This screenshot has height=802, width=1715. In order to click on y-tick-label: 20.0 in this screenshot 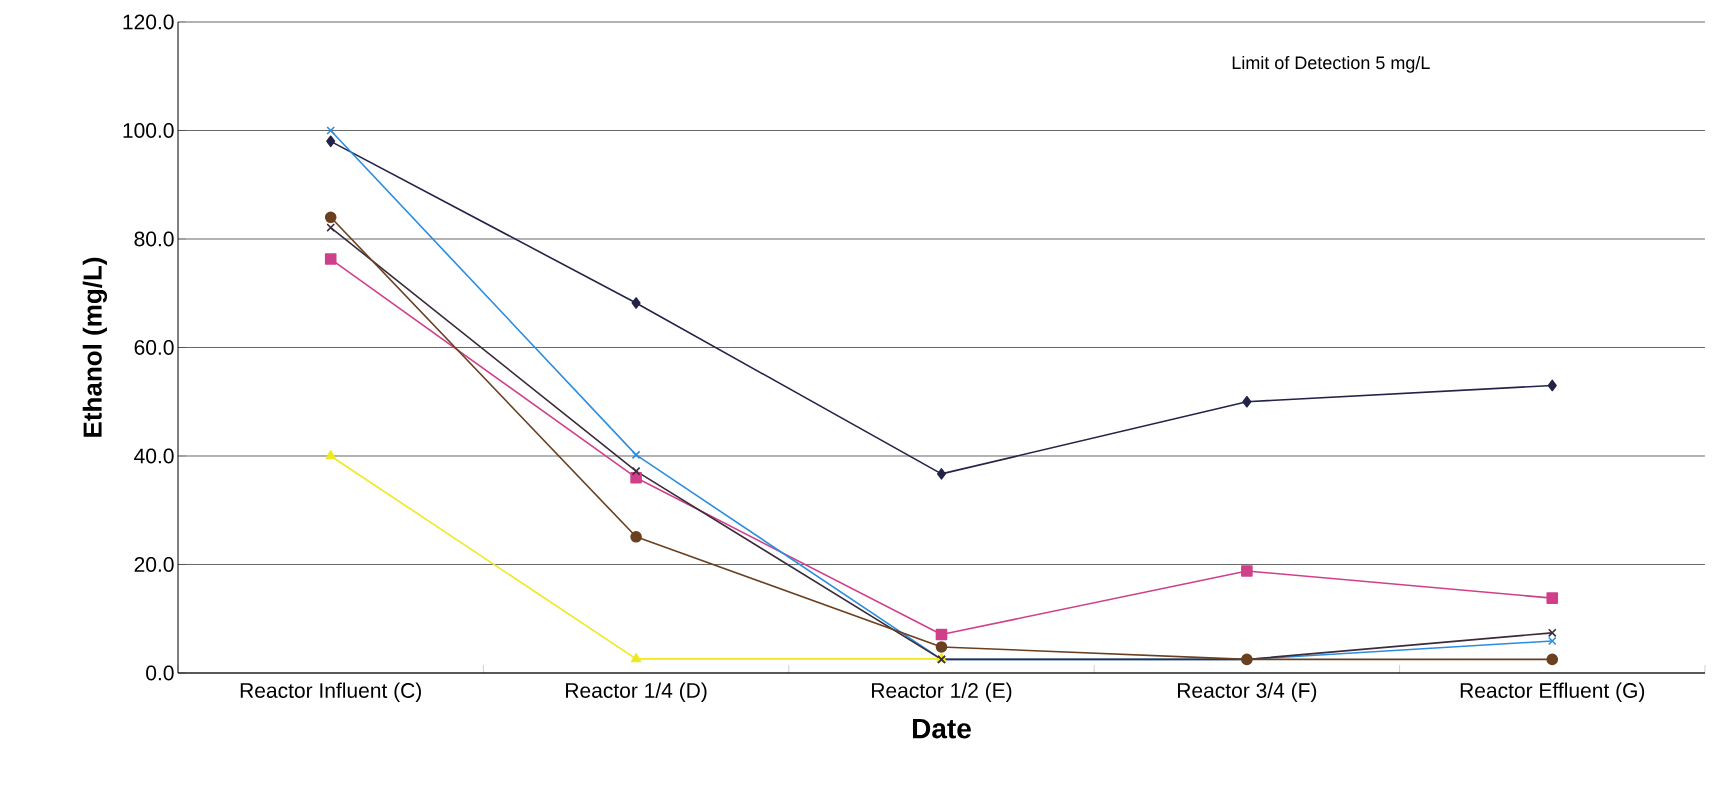, I will do `click(154, 564)`.